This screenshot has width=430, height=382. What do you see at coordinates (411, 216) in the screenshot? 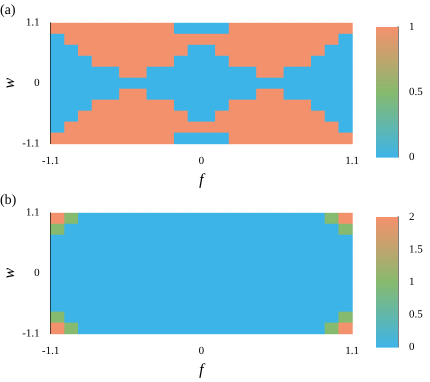
I see `color-bar-label: 2` at bounding box center [411, 216].